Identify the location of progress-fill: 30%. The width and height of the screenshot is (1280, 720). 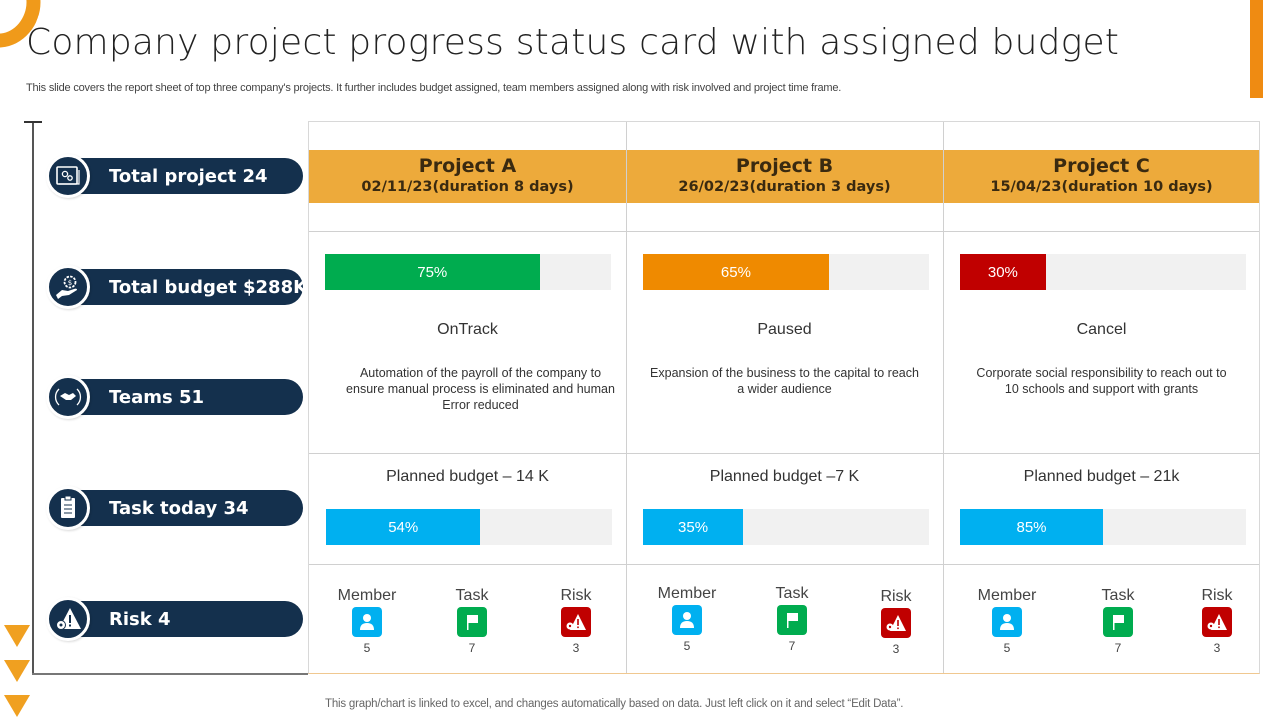
(1003, 272).